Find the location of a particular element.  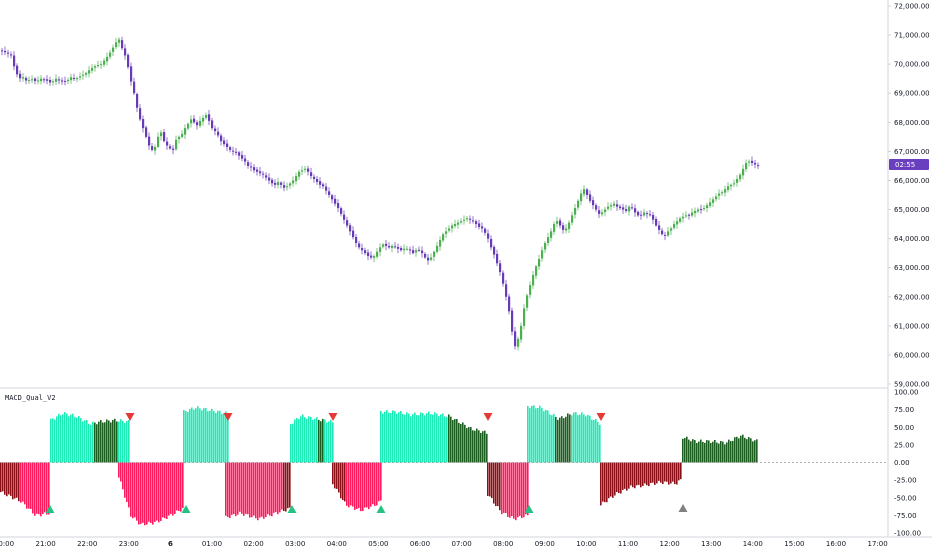

price-tick-label: 63,000.00 is located at coordinates (912, 268).